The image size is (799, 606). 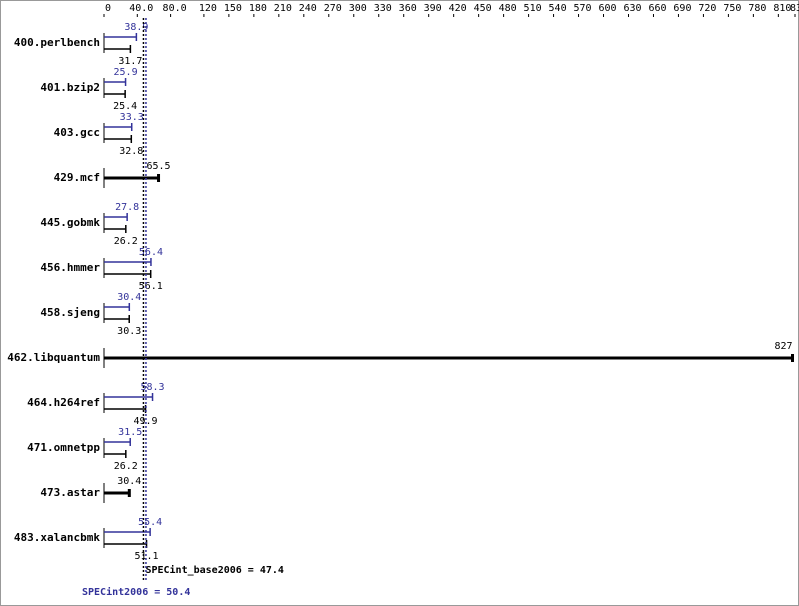 I want to click on category-label: 403.gcc, so click(x=77, y=132).